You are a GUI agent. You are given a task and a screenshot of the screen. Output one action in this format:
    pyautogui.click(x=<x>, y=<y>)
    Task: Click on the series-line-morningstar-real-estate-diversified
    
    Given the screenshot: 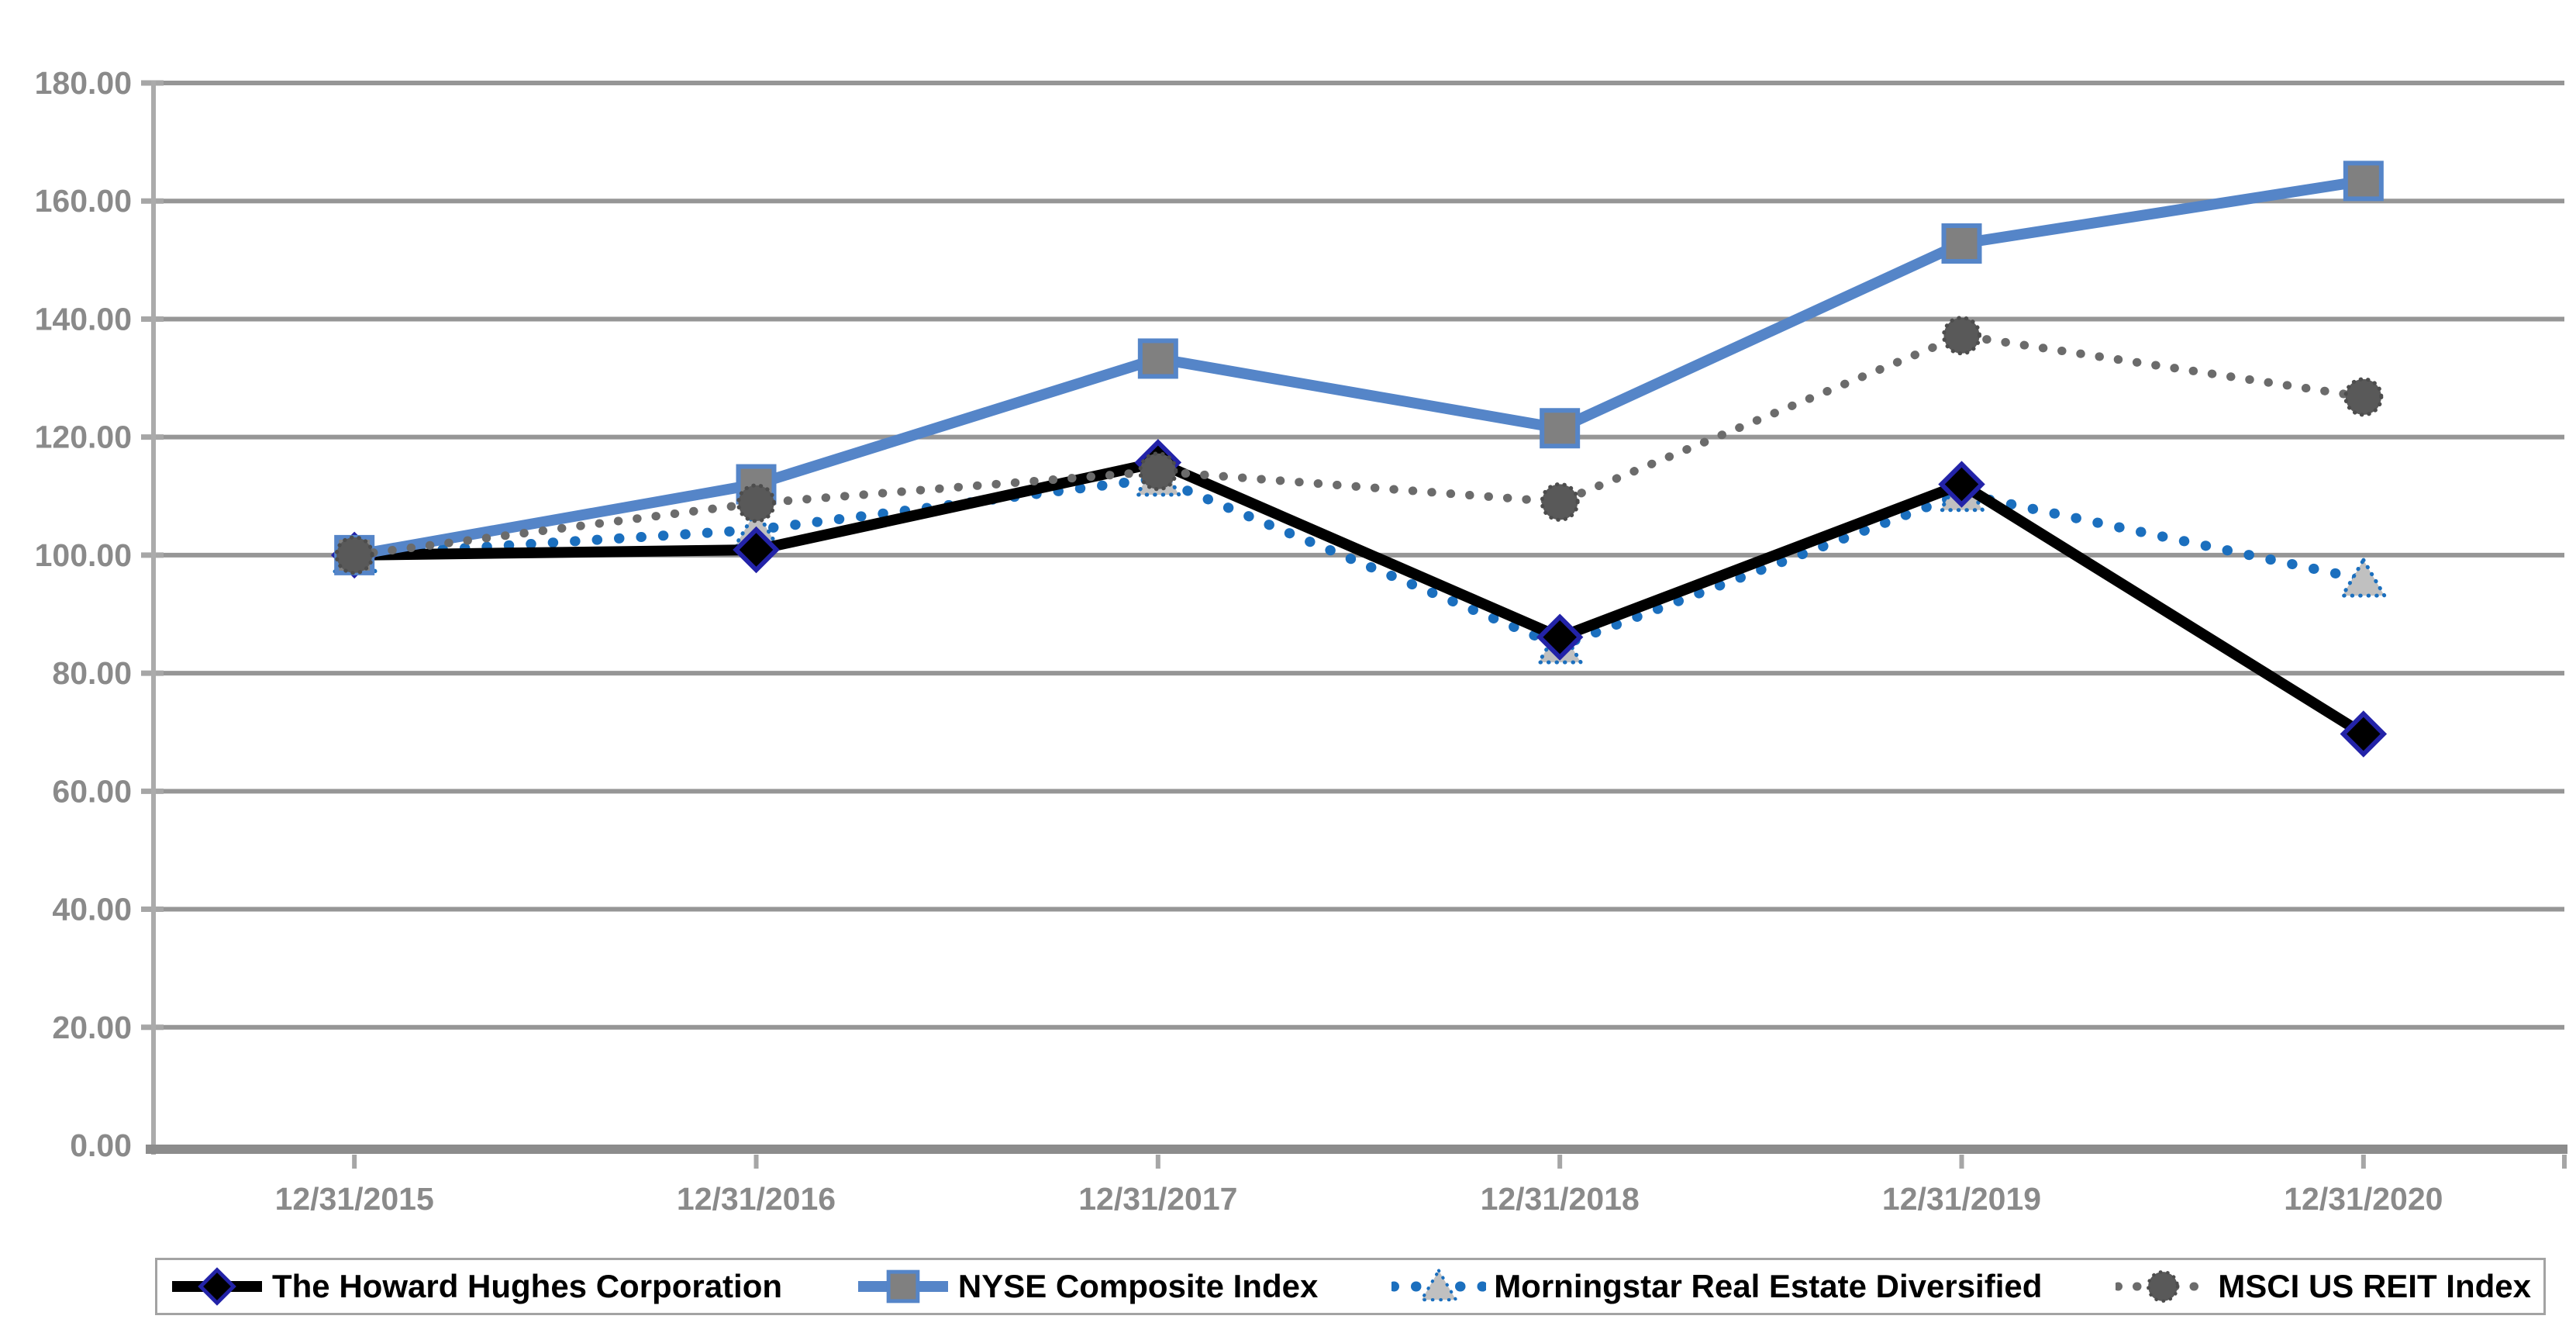 What is the action you would take?
    pyautogui.click(x=1359, y=562)
    